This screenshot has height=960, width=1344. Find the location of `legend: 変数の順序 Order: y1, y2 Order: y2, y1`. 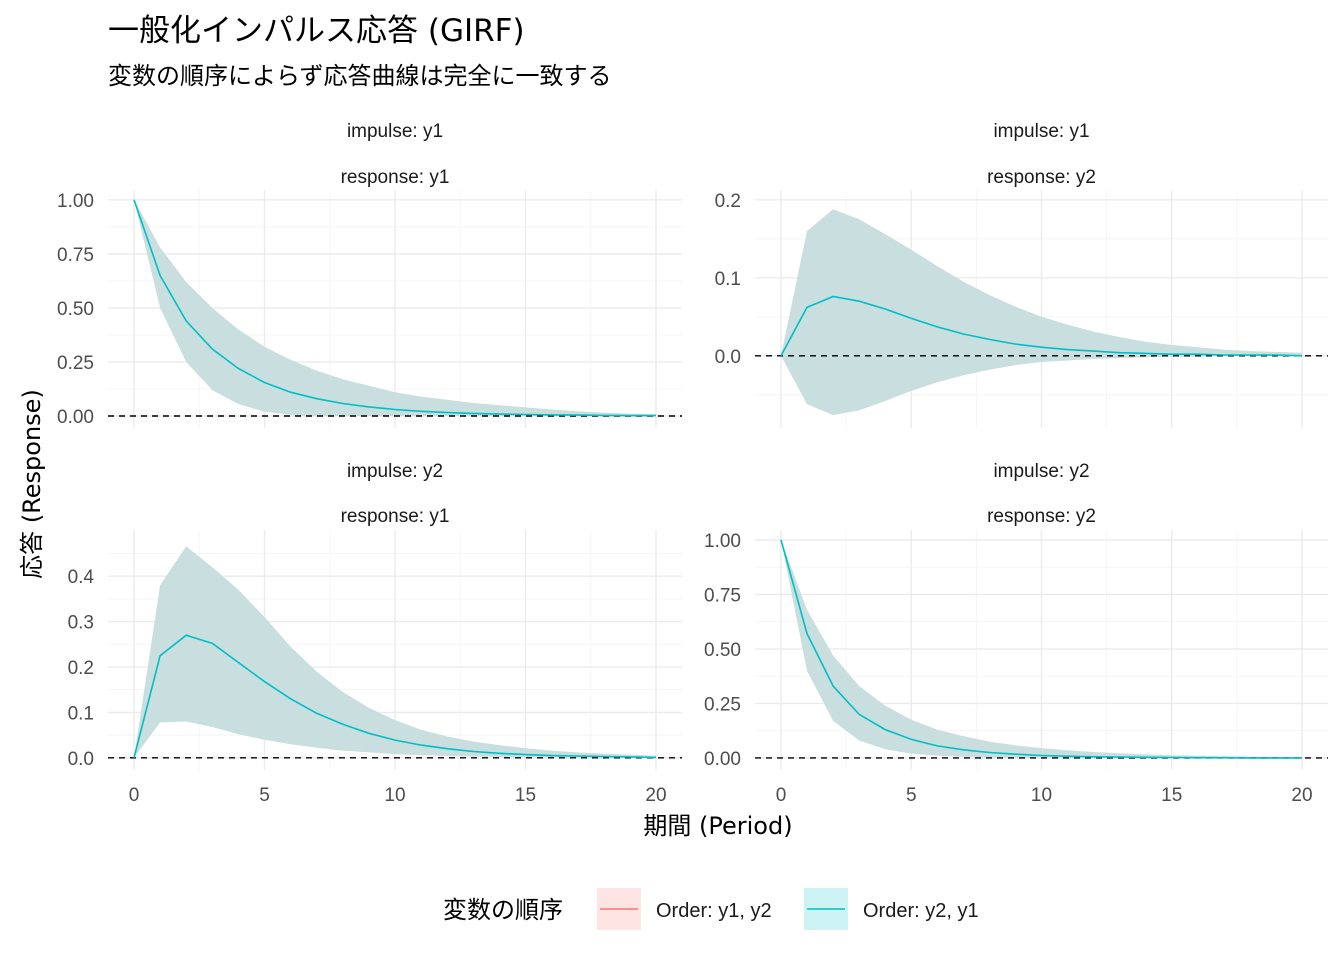

legend: 変数の順序 Order: y1, y2 Order: y2, y1 is located at coordinates (711, 909).